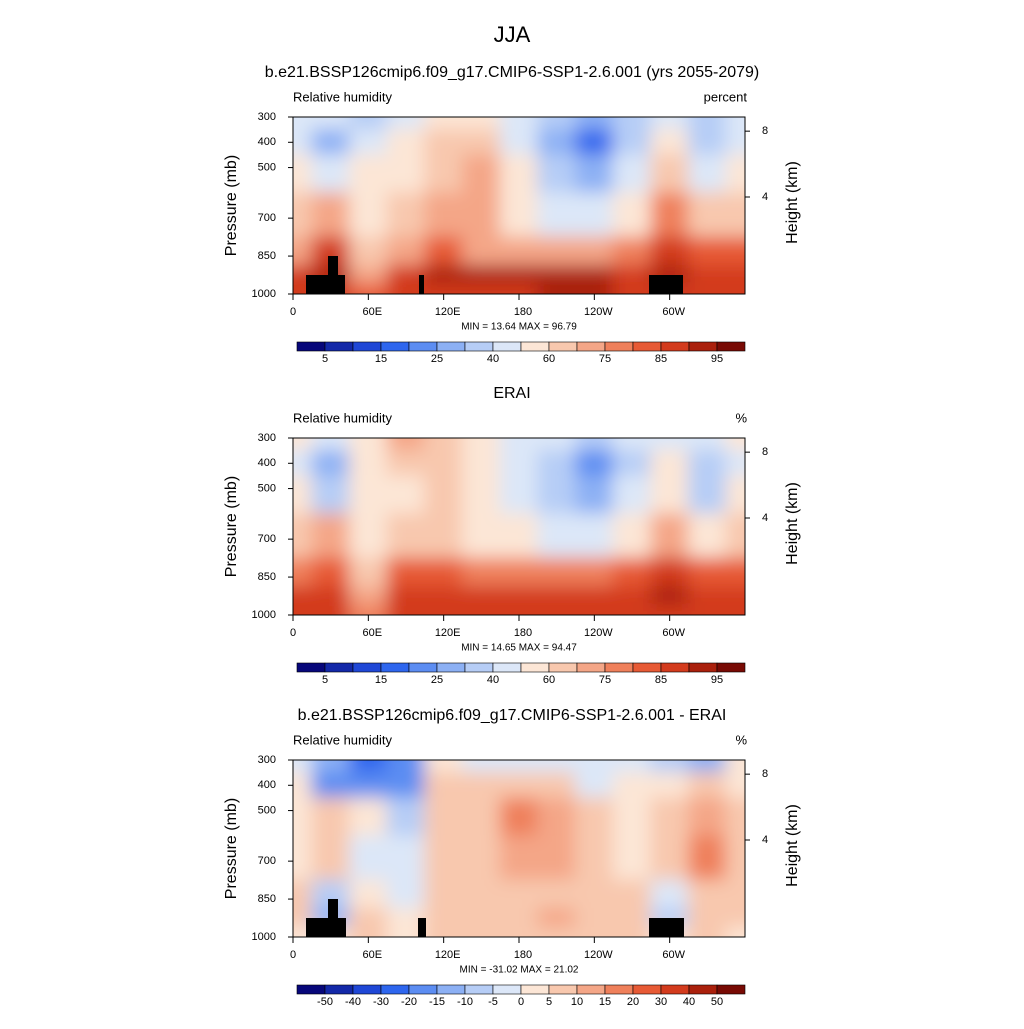 The height and width of the screenshot is (1029, 1024). What do you see at coordinates (267, 167) in the screenshot?
I see `y-tick-label: 500` at bounding box center [267, 167].